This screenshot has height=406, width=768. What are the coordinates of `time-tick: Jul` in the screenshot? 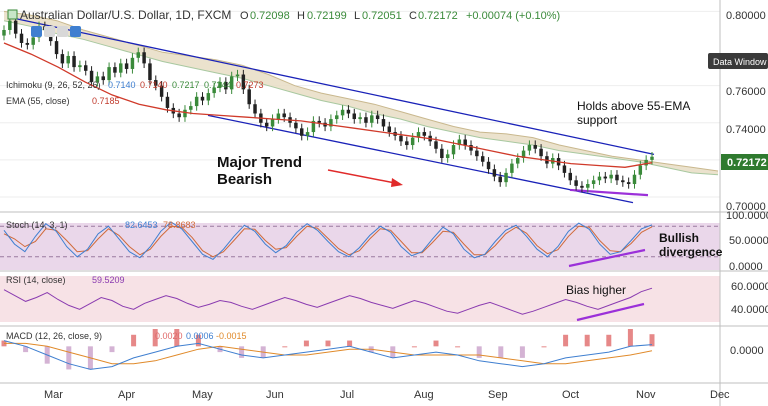 It's located at (347, 395).